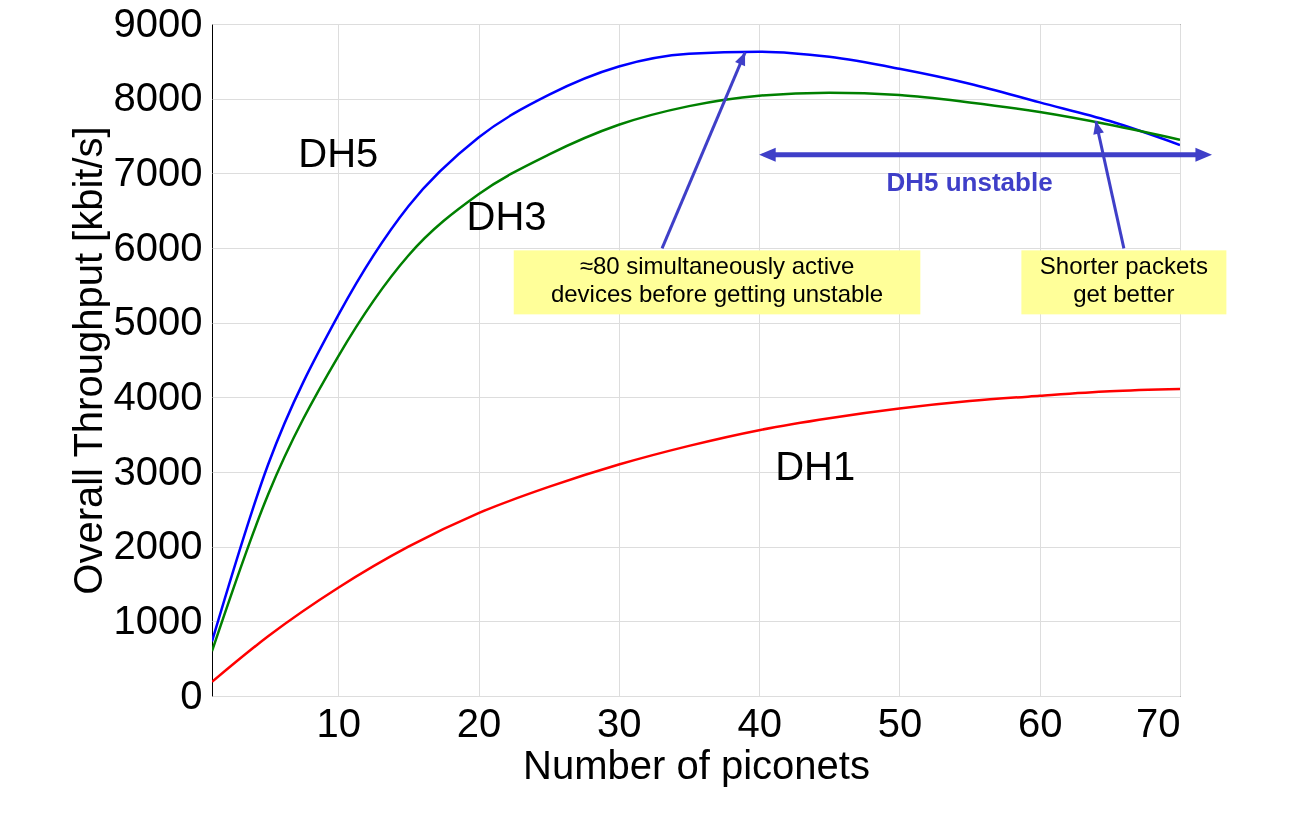 The image size is (1302, 816). Describe the element at coordinates (339, 722) in the screenshot. I see `x-tick-label: 10` at that location.